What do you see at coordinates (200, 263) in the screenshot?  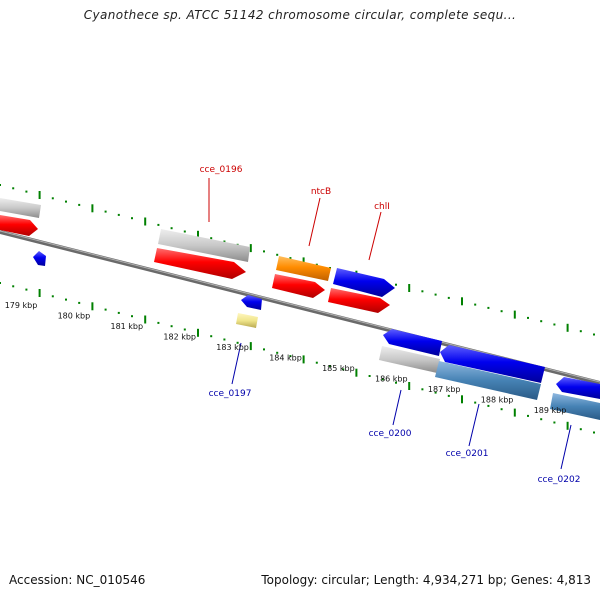 I see `gene-cce0196` at bounding box center [200, 263].